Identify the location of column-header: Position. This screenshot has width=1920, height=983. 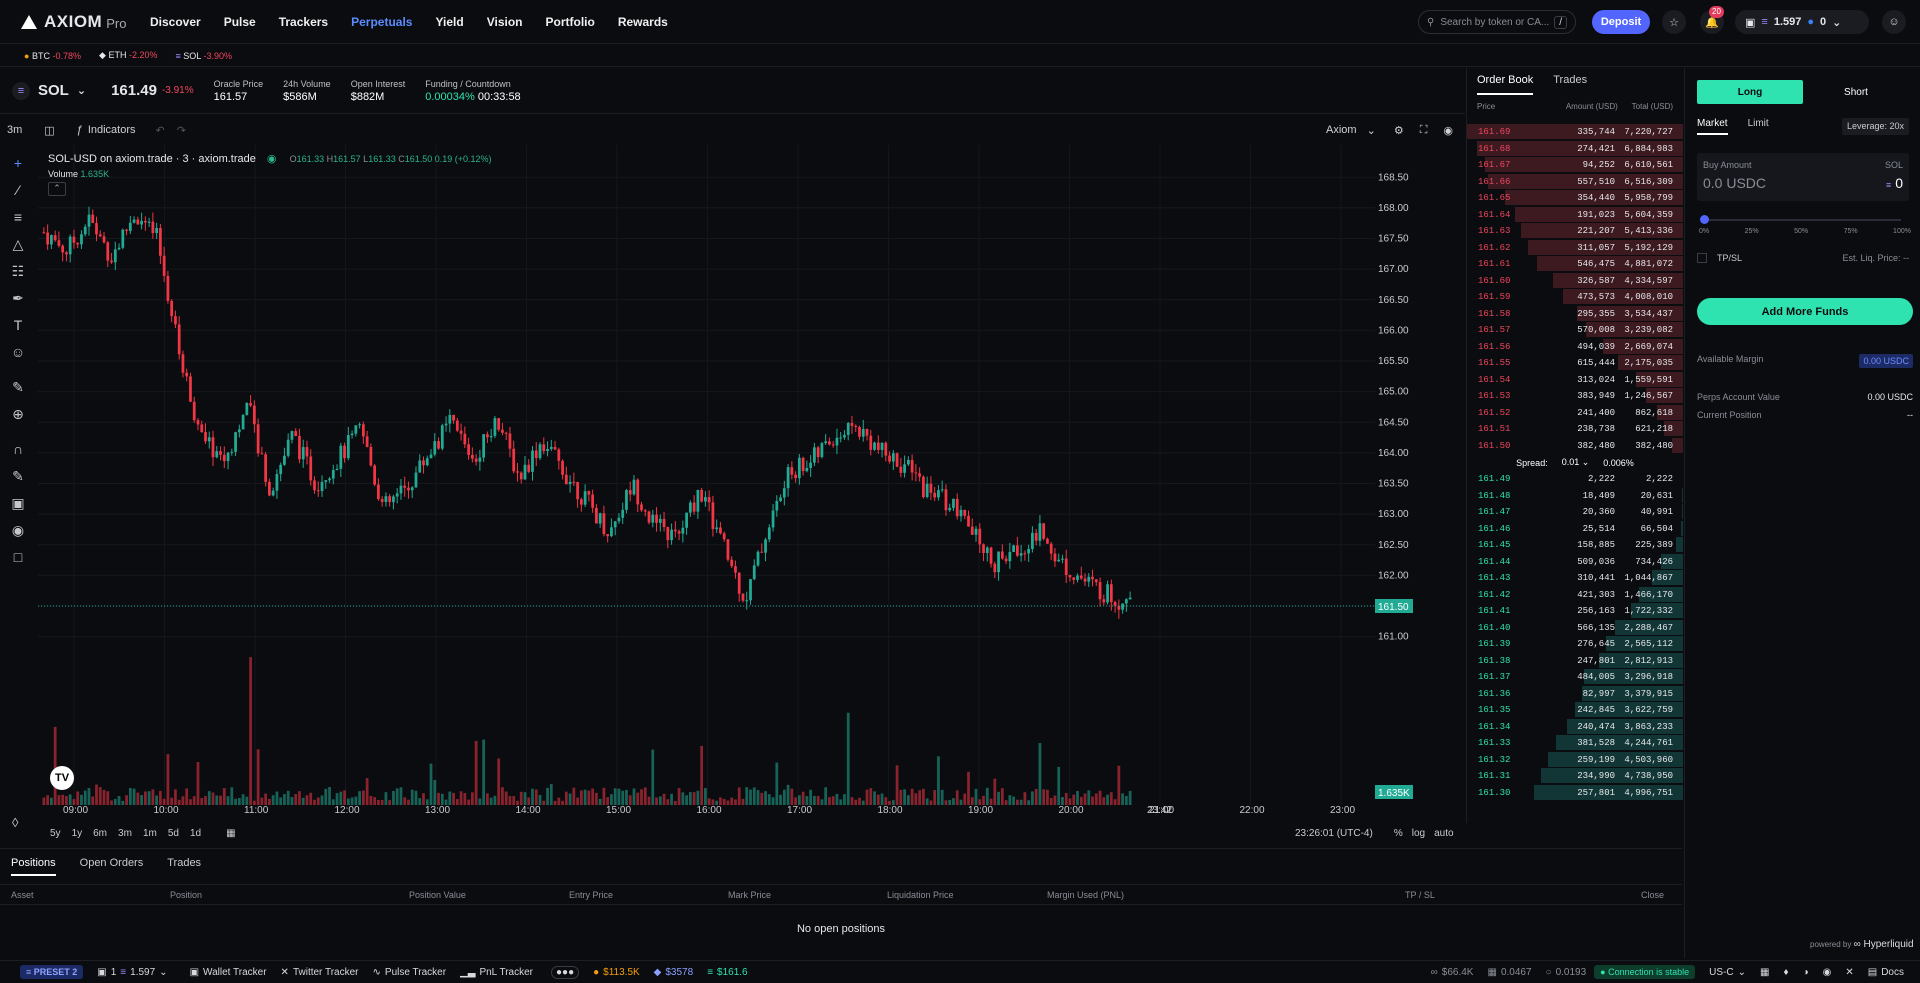
(186, 895).